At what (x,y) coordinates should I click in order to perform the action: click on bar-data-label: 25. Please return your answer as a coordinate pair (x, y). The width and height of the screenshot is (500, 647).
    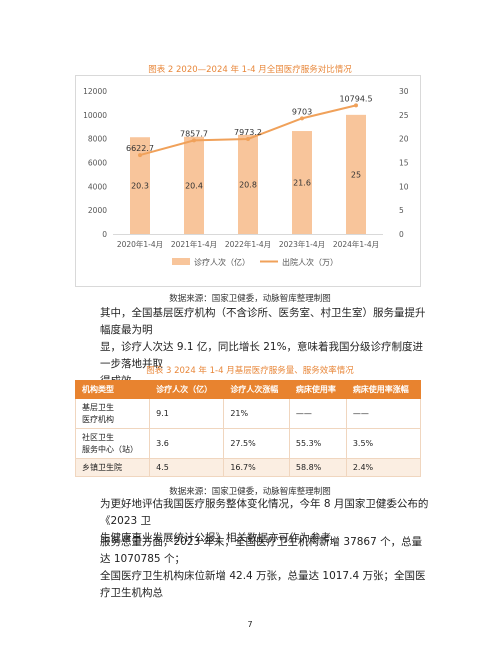
    Looking at the image, I should click on (356, 174).